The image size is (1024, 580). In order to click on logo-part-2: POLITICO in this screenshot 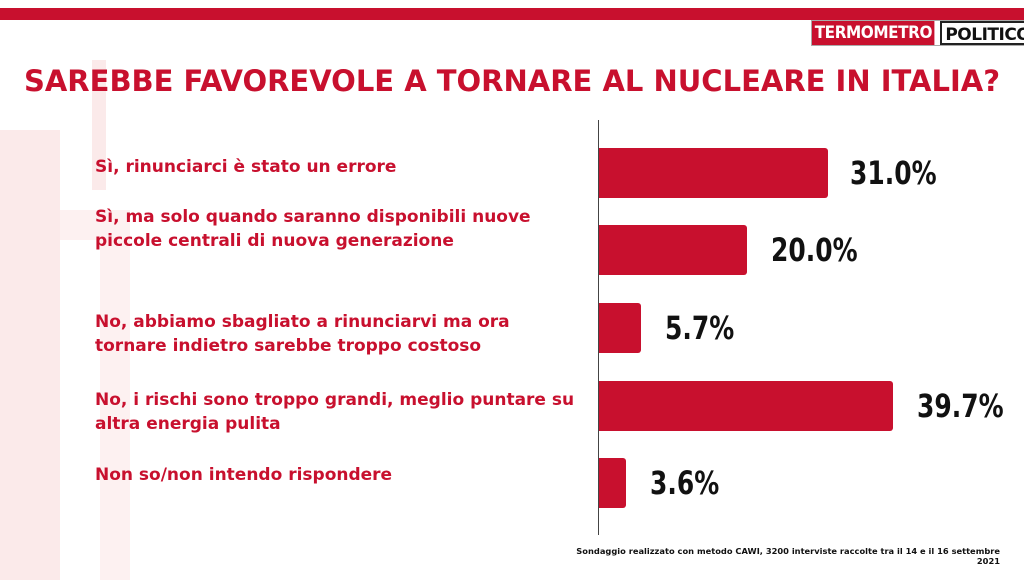, I will do `click(982, 33)`.